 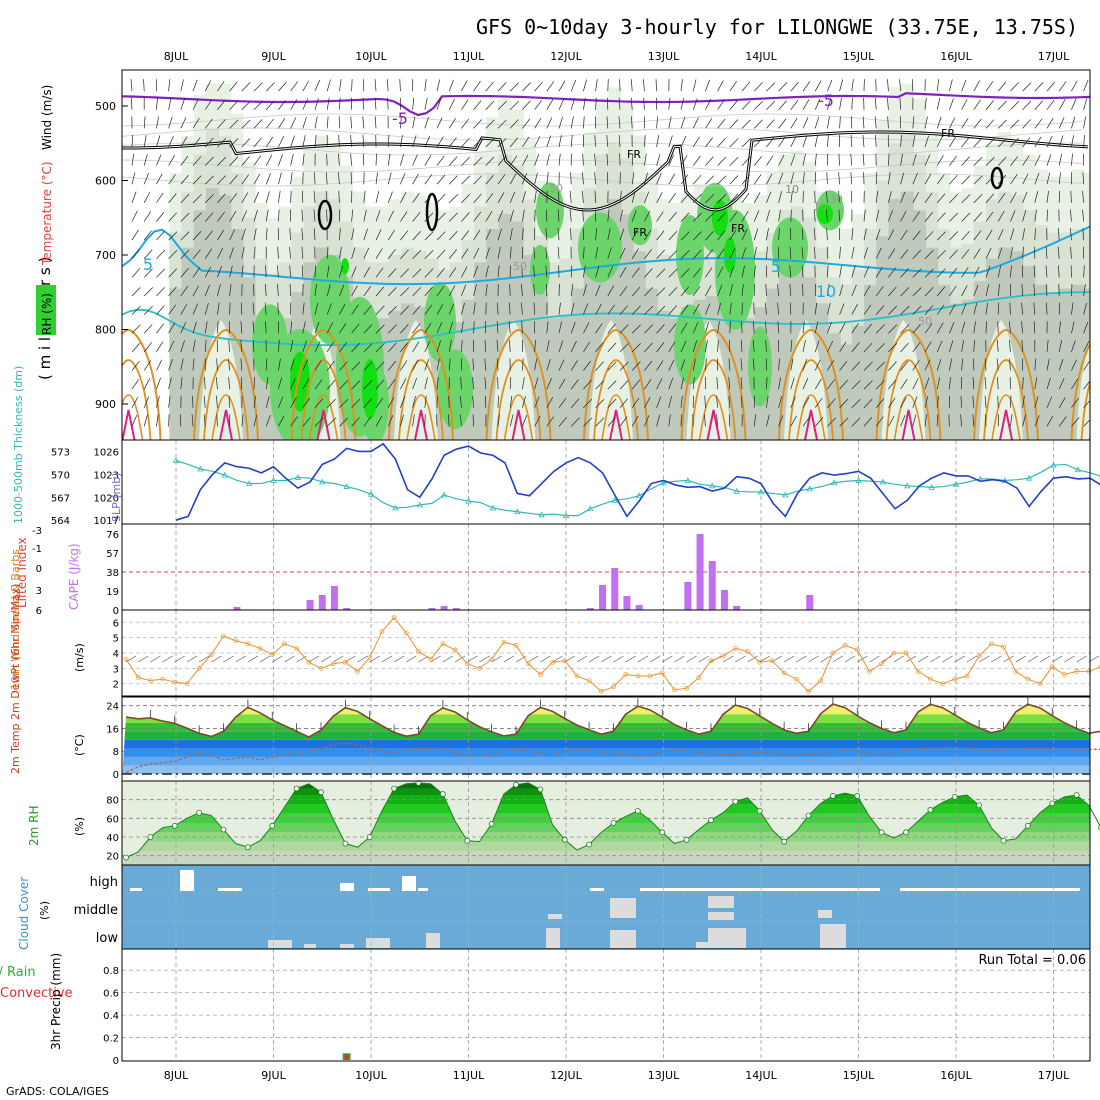 What do you see at coordinates (606, 907) in the screenshot?
I see `cloud-panel-bg` at bounding box center [606, 907].